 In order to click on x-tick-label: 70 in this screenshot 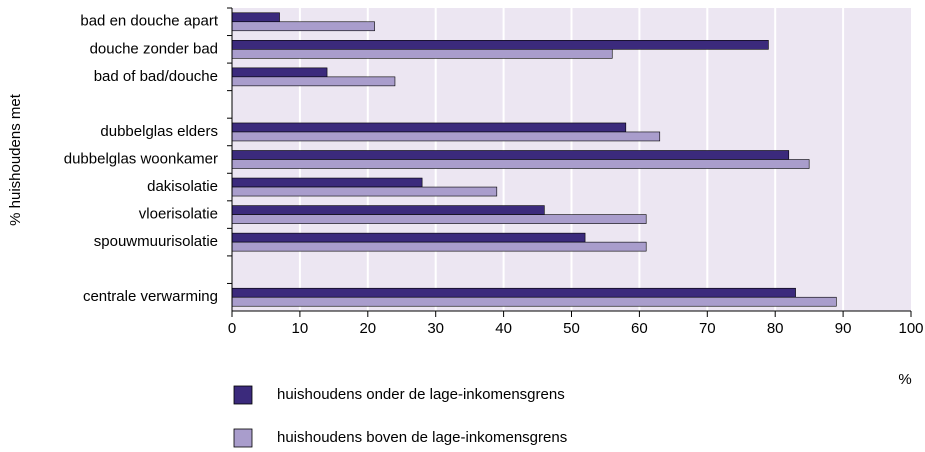, I will do `click(707, 328)`.